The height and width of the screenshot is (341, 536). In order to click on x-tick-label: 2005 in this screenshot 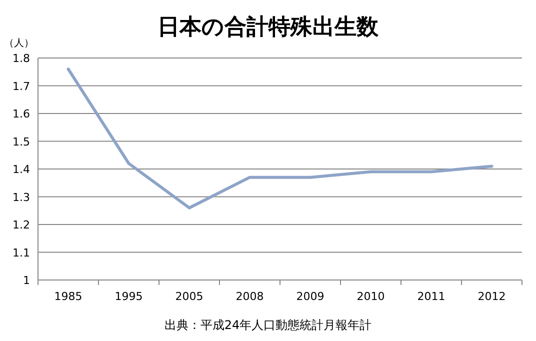, I will do `click(189, 296)`.